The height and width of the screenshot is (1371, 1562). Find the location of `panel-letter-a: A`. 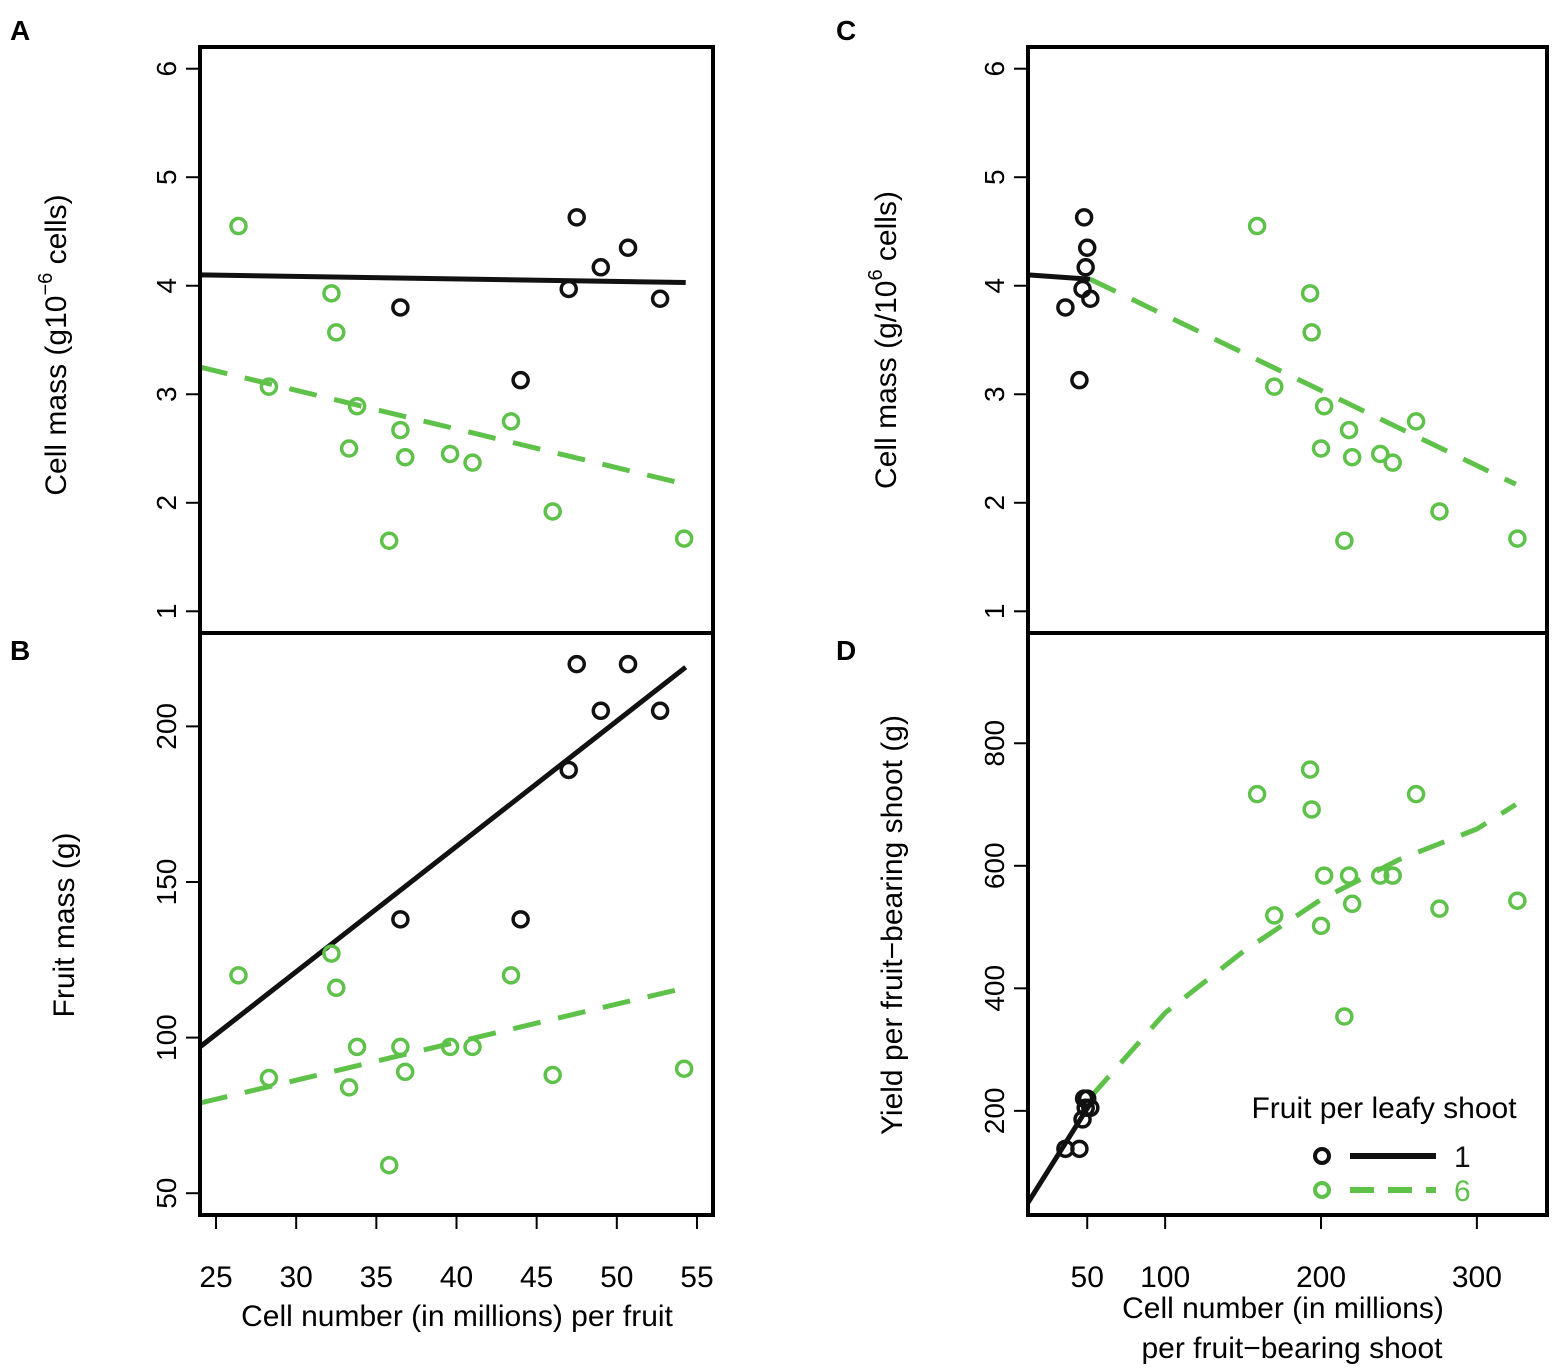

panel-letter-a: A is located at coordinates (20, 30).